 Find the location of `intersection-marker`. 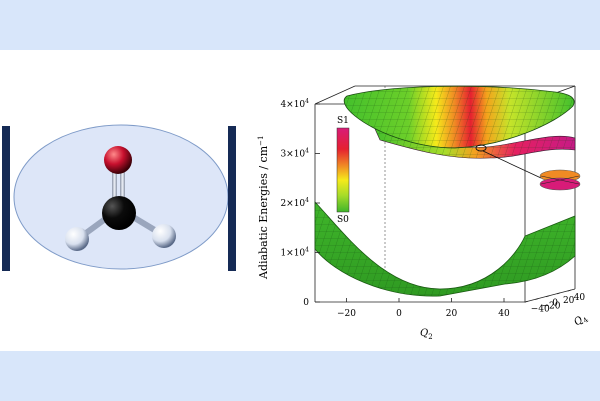

intersection-marker is located at coordinates (481, 148).